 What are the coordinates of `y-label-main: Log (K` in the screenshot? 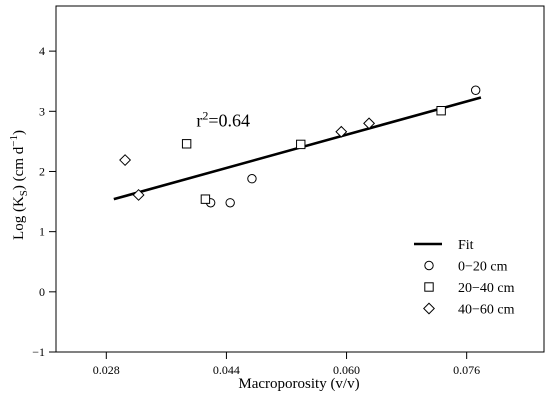 It's located at (19, 218).